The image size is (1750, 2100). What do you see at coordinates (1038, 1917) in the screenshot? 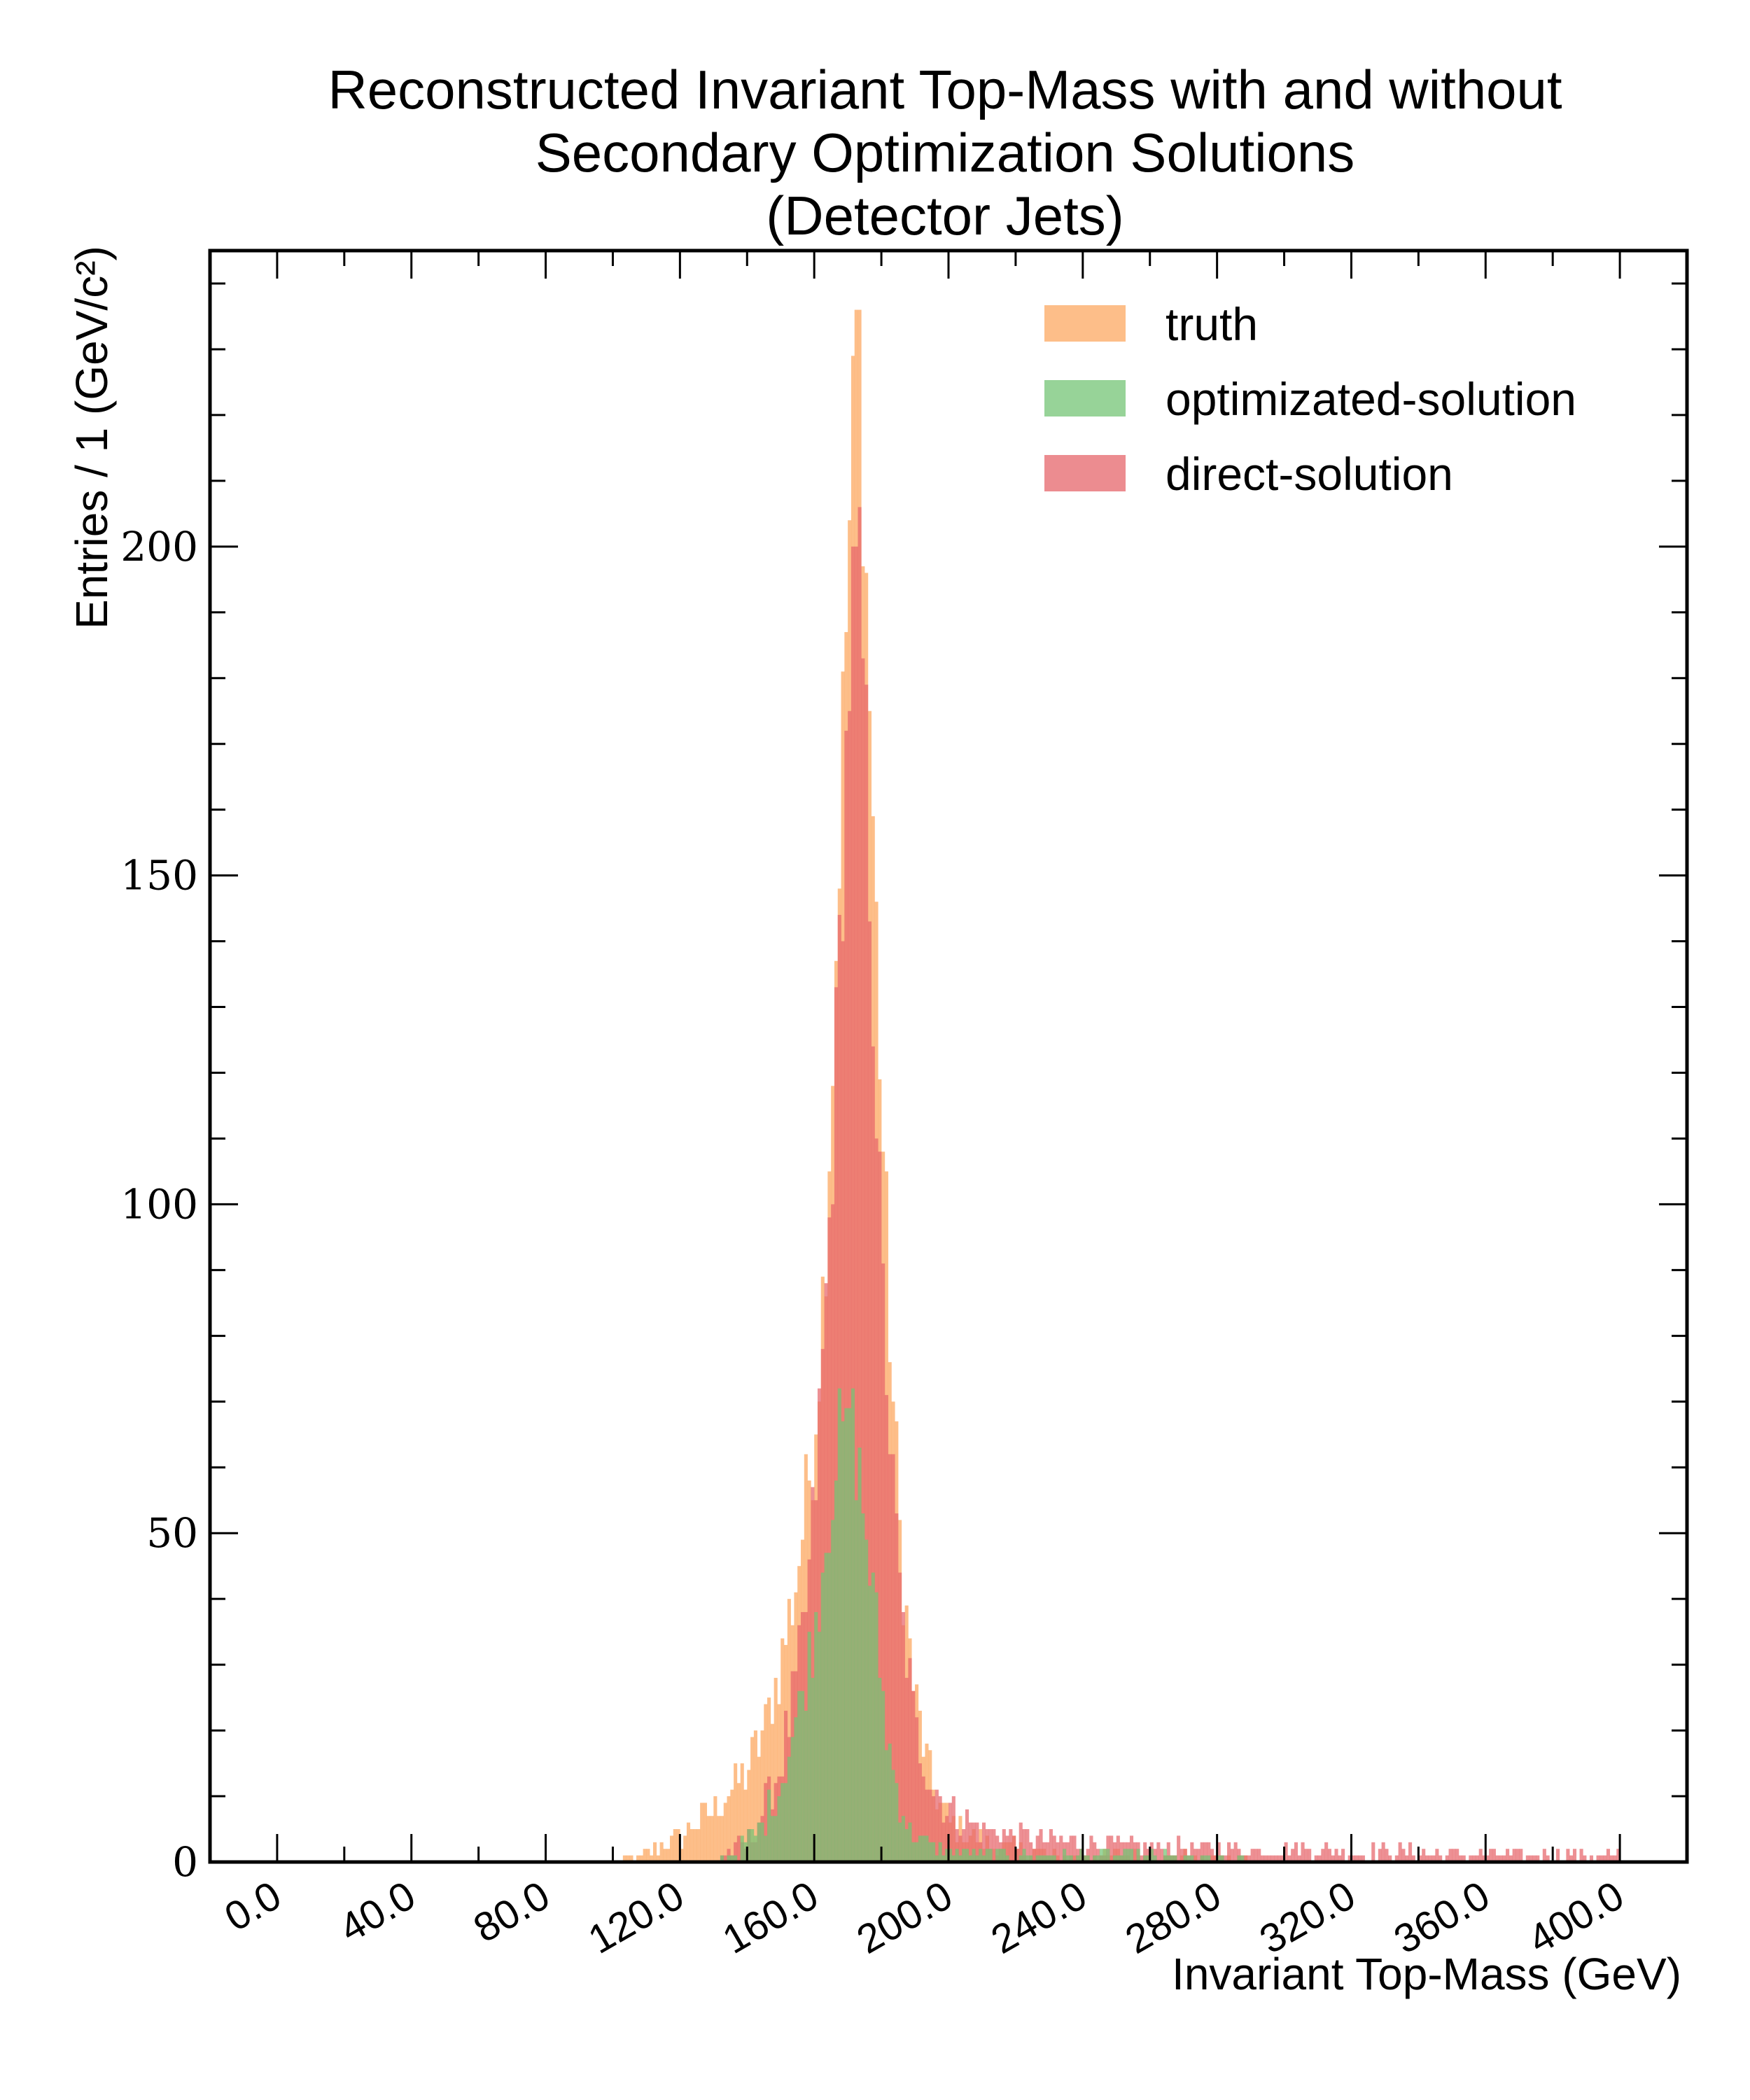
I see `x-tick-label: 240.0` at bounding box center [1038, 1917].